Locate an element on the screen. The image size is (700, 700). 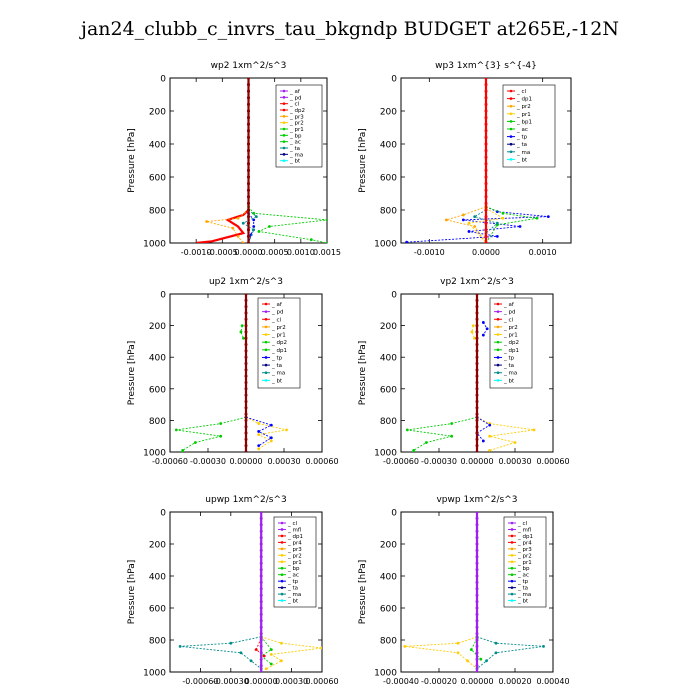
x-tick-label: 0.0010 is located at coordinates (301, 252).